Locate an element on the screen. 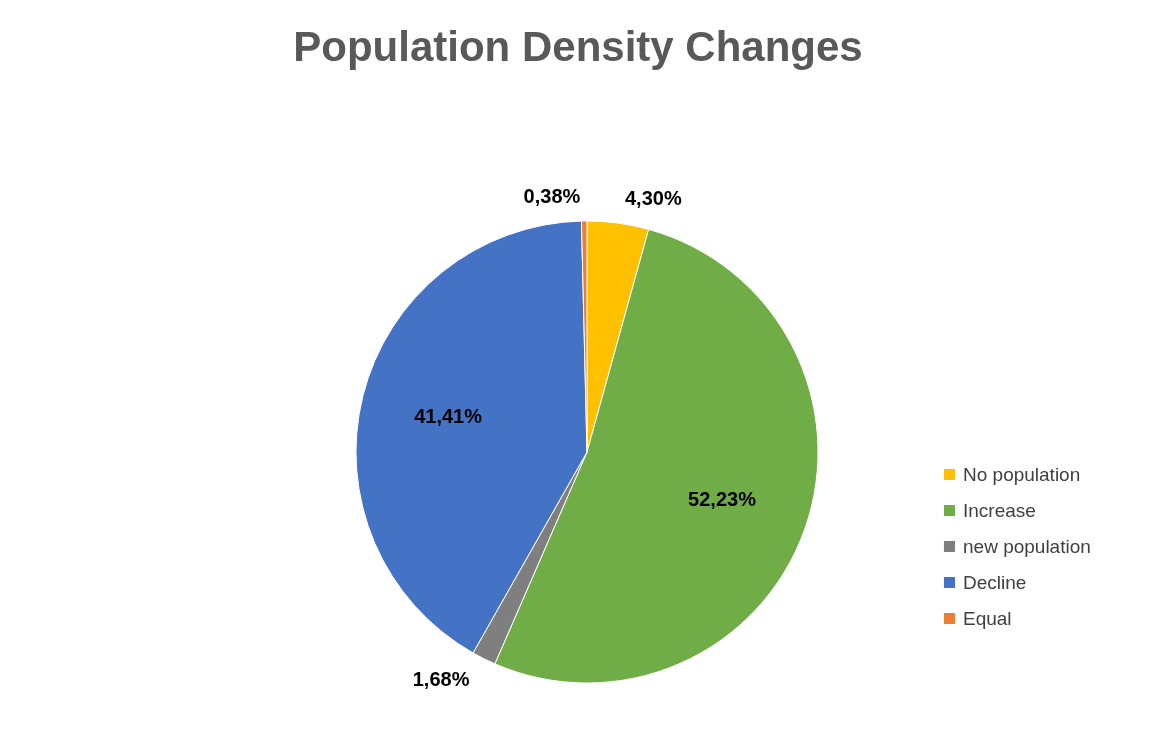 The image size is (1156, 740). legend-label: new population is located at coordinates (1027, 546).